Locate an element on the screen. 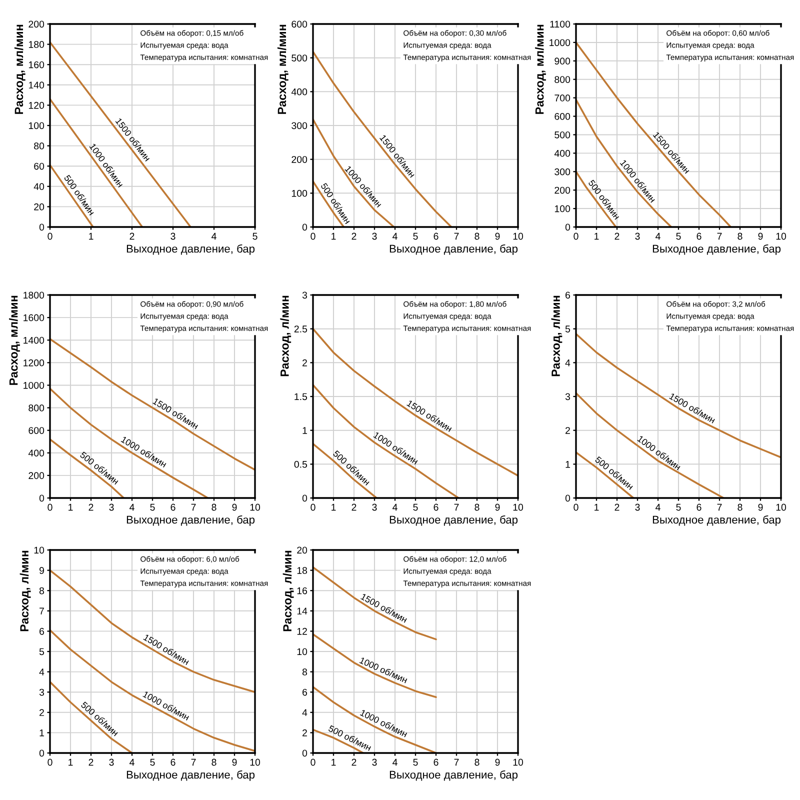  y-tick-label: 9 is located at coordinates (41, 570).